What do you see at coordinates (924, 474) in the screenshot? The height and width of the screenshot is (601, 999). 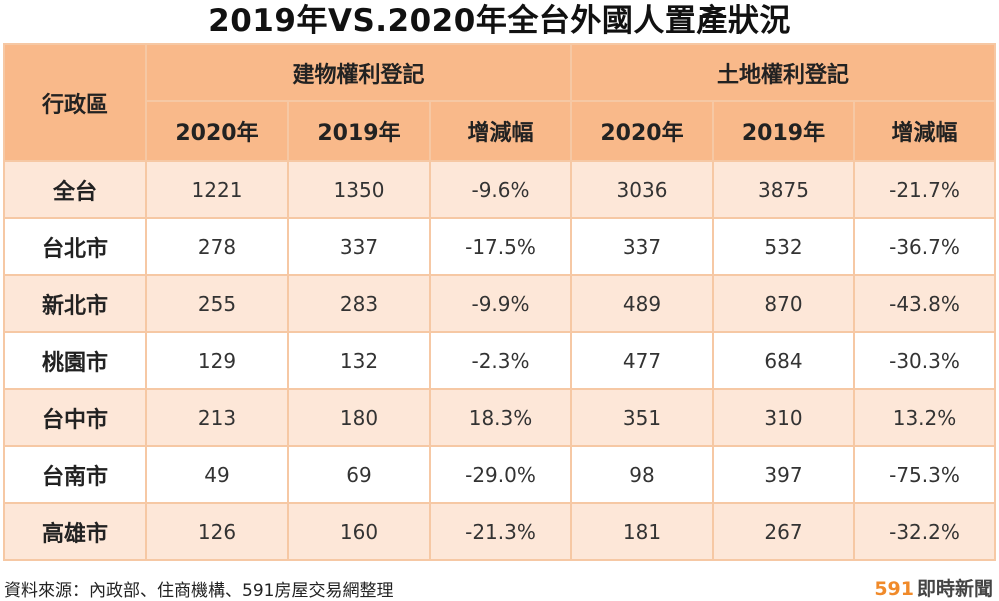 I see `value-cell: -75.3%` at bounding box center [924, 474].